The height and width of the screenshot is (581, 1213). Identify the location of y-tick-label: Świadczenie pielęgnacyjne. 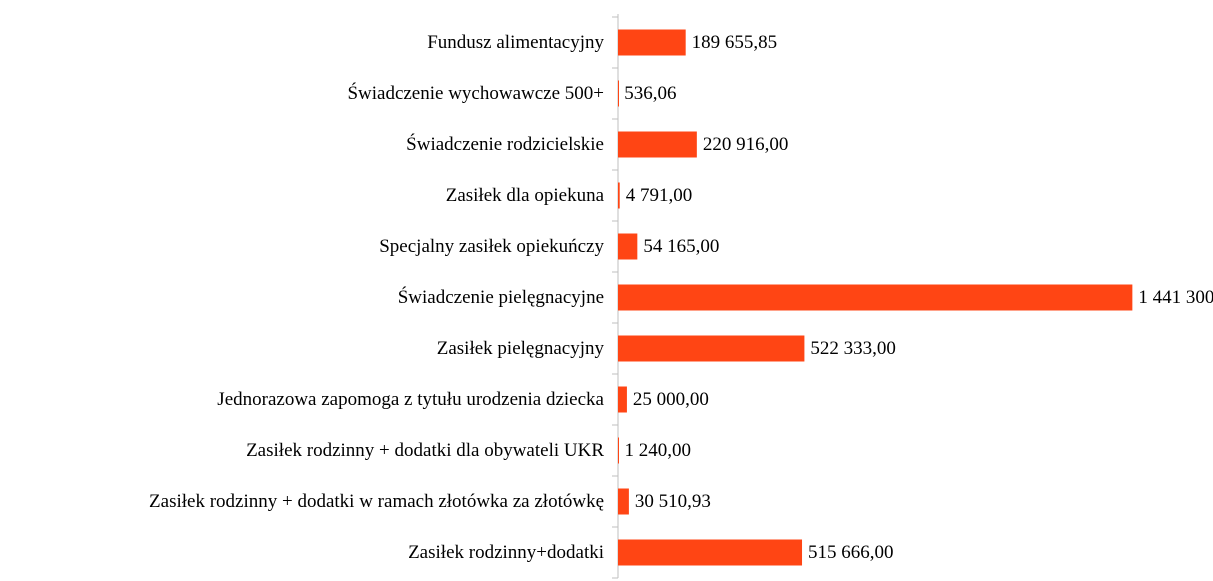
(501, 297).